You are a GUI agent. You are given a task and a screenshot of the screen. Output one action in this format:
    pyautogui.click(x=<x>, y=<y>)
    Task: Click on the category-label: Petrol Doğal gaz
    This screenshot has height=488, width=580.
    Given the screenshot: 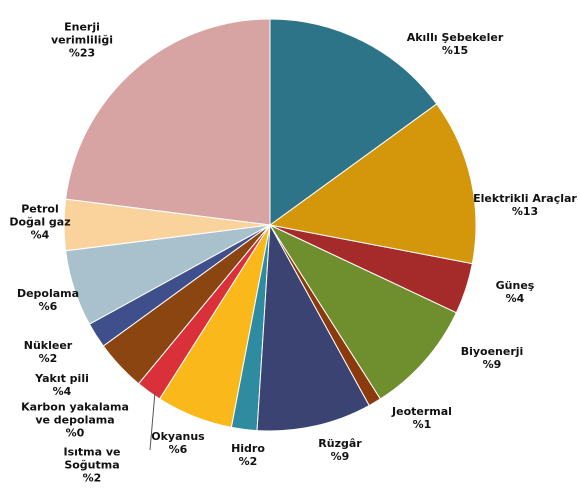 What is the action you would take?
    pyautogui.click(x=40, y=215)
    